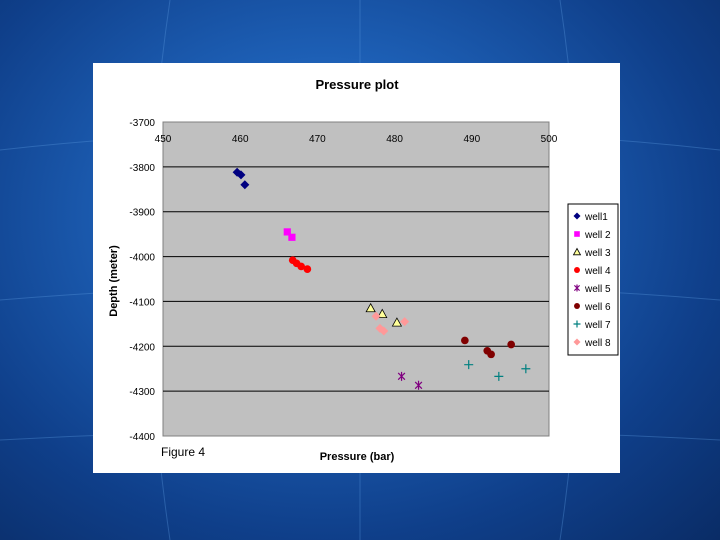 Image resolution: width=720 pixels, height=540 pixels. Describe the element at coordinates (597, 325) in the screenshot. I see `legend-label: well 7` at that location.